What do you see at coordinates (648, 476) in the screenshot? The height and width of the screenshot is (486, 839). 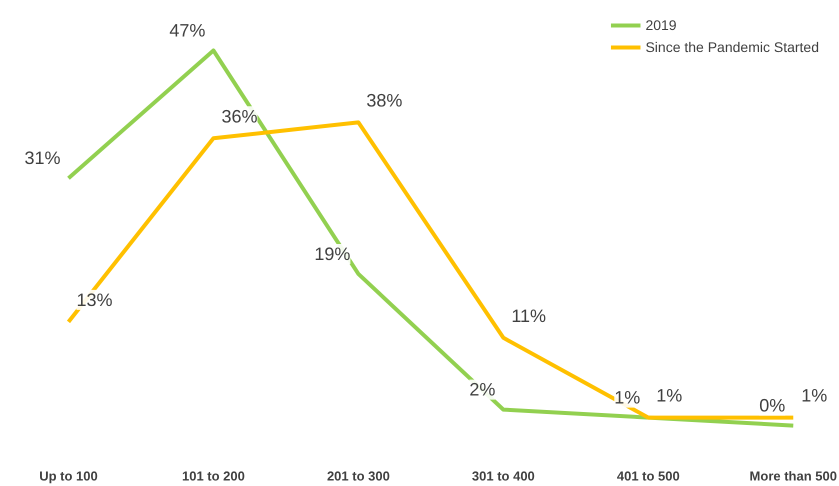 I see `x-tick-label: 401 to 500` at bounding box center [648, 476].